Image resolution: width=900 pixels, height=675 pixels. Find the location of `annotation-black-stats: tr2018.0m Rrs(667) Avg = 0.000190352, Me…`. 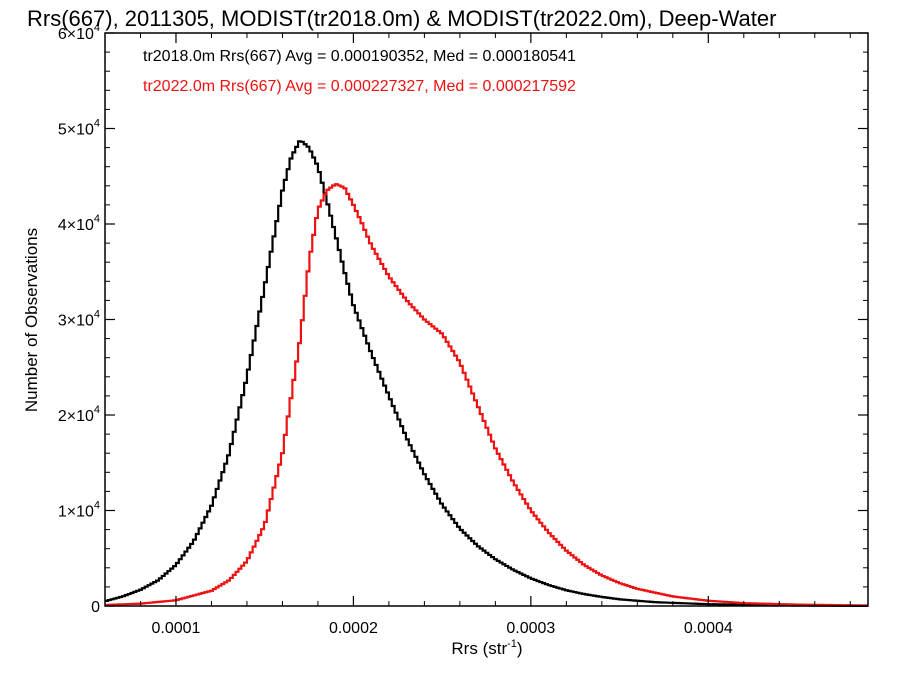

annotation-black-stats: tr2018.0m Rrs(667) Avg = 0.000190352, Me… is located at coordinates (359, 56).